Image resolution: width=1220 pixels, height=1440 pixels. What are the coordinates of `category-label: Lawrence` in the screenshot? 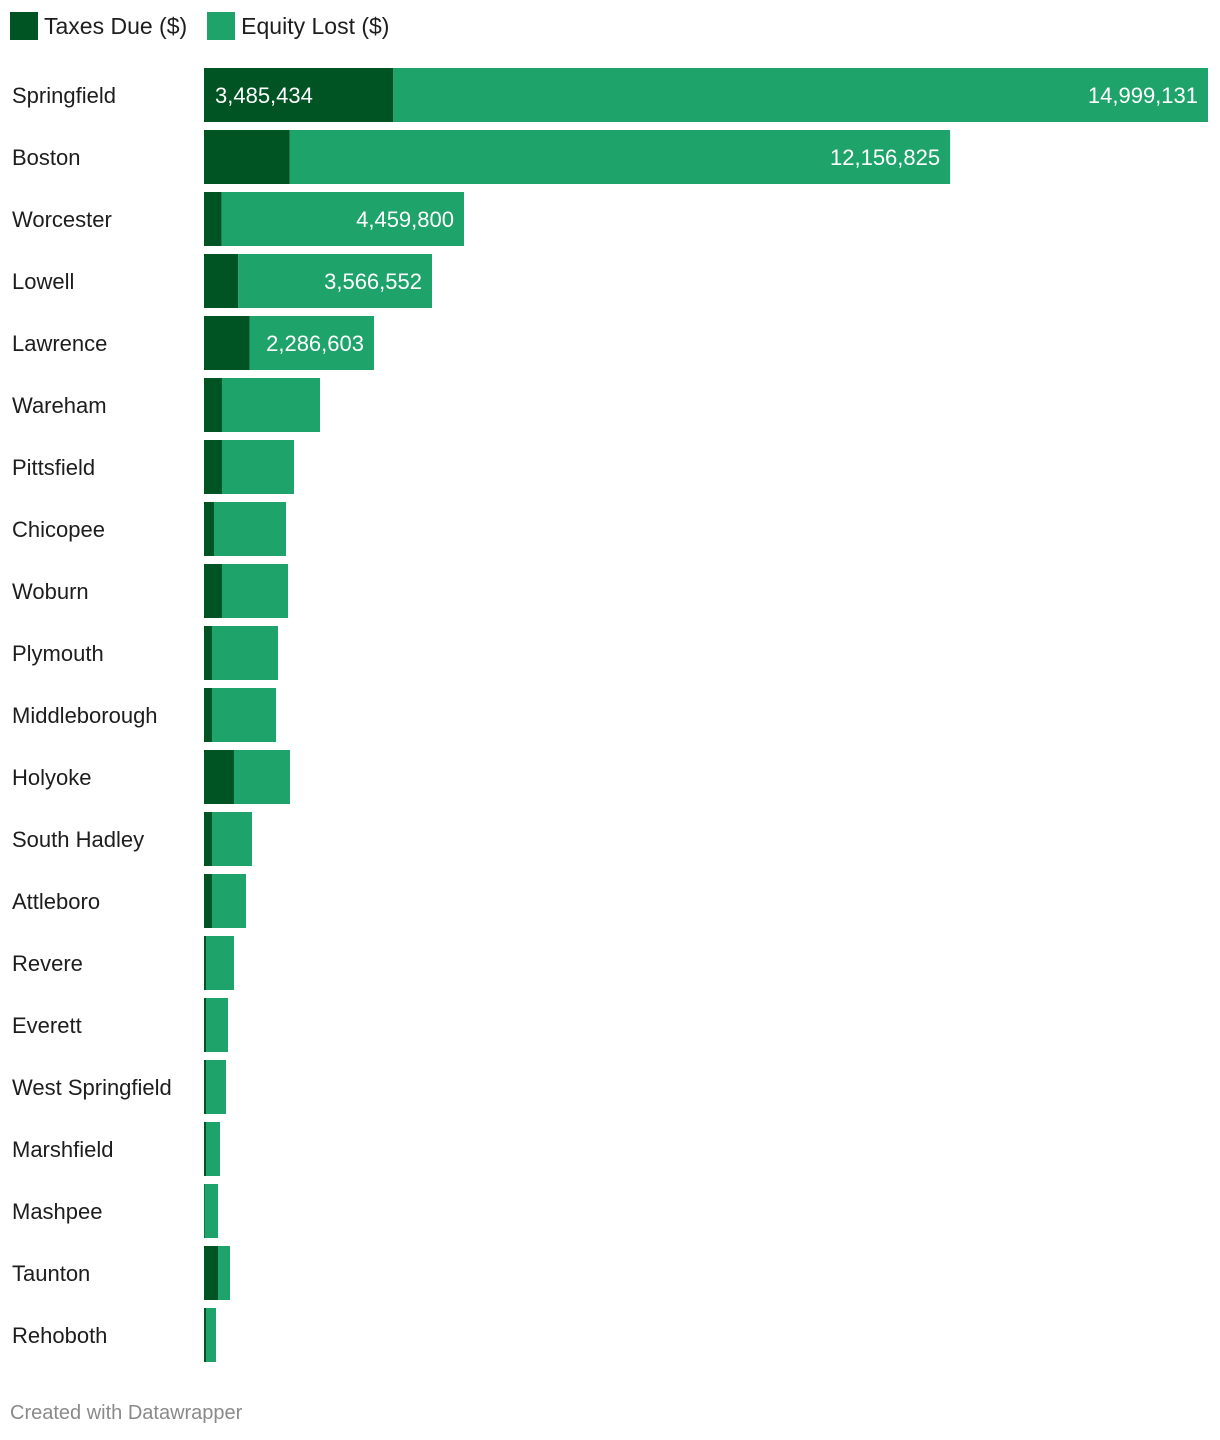 It's located at (59, 343).